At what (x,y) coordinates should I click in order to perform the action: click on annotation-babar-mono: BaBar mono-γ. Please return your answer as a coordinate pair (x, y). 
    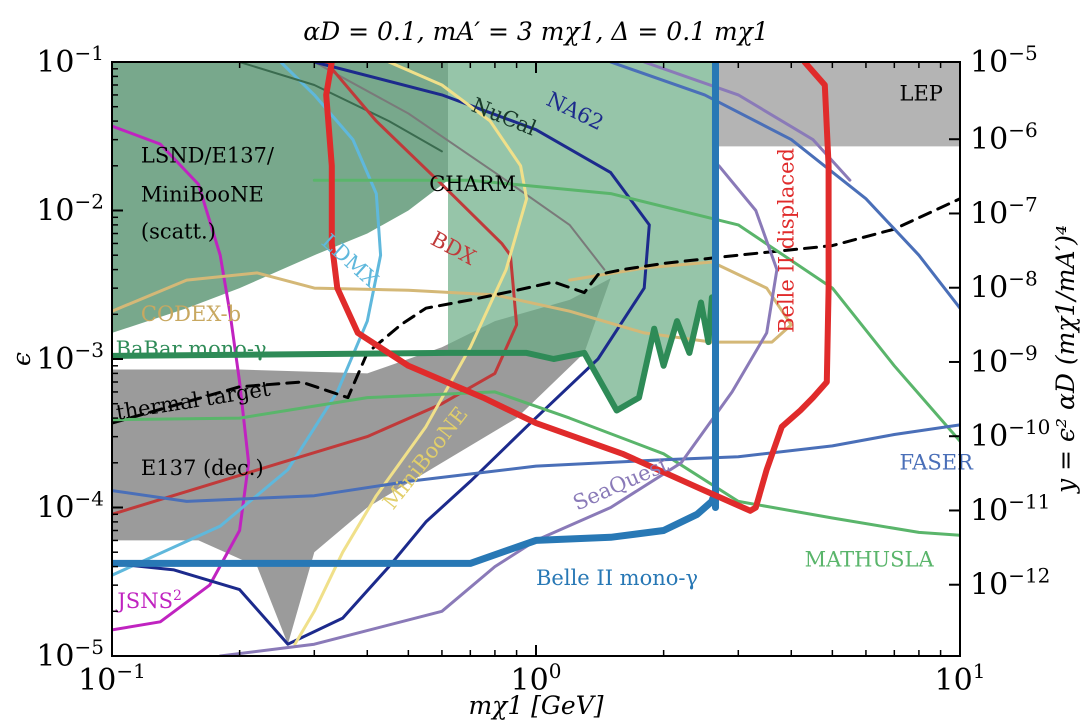
    Looking at the image, I should click on (191, 349).